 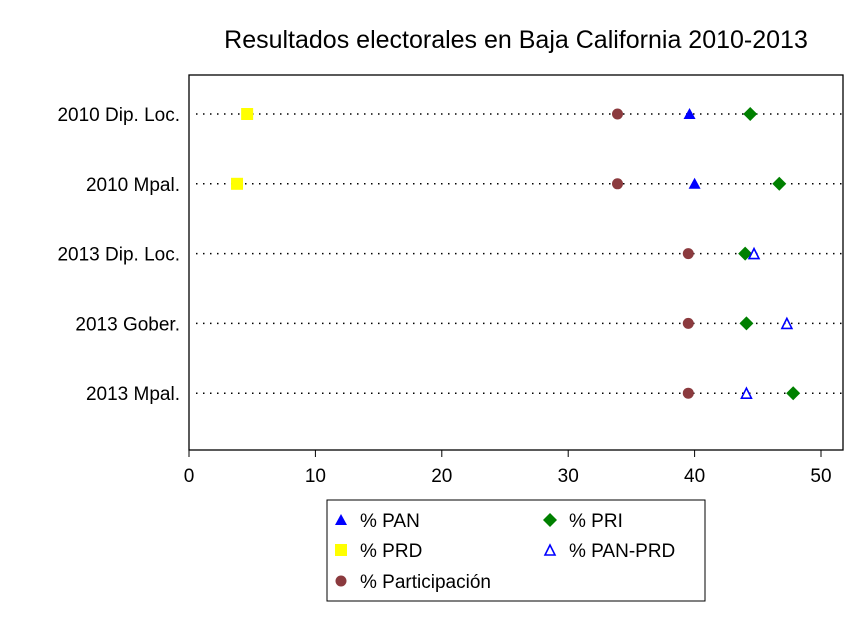 I want to click on x-tick-label: 50, so click(x=820, y=476).